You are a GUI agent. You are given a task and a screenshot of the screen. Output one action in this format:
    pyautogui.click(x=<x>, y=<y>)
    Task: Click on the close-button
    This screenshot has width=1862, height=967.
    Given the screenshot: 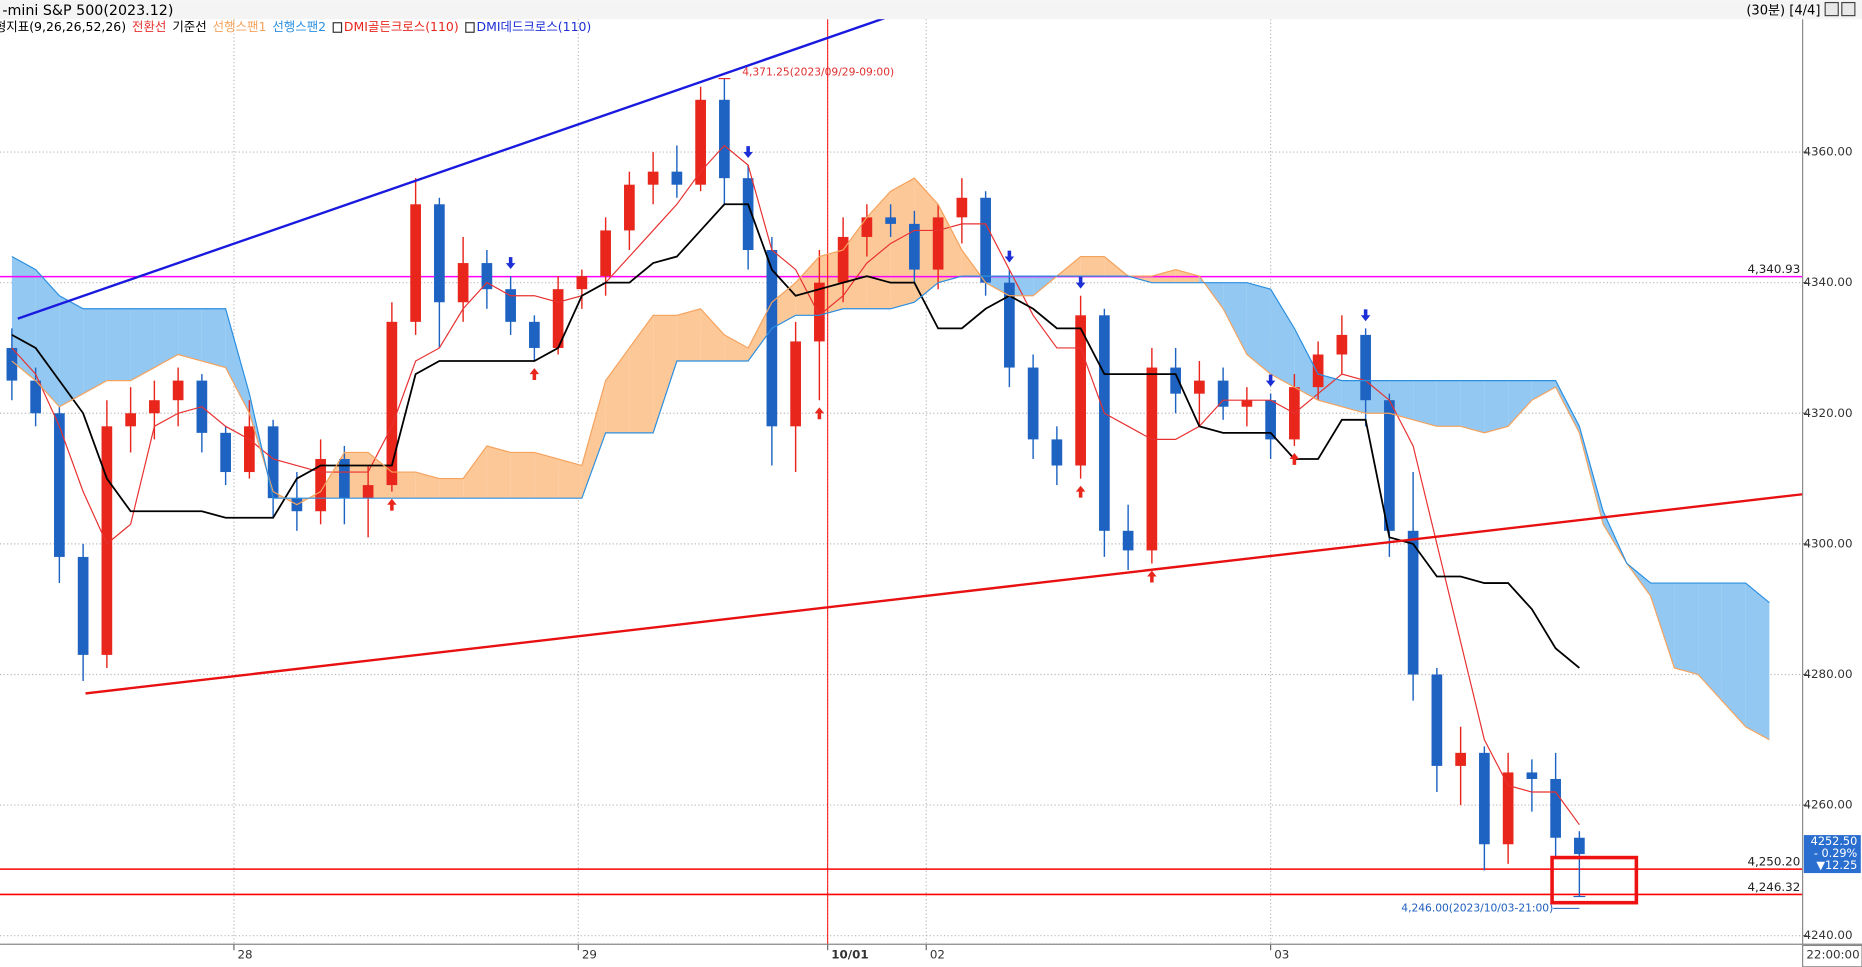 What is the action you would take?
    pyautogui.click(x=1848, y=9)
    